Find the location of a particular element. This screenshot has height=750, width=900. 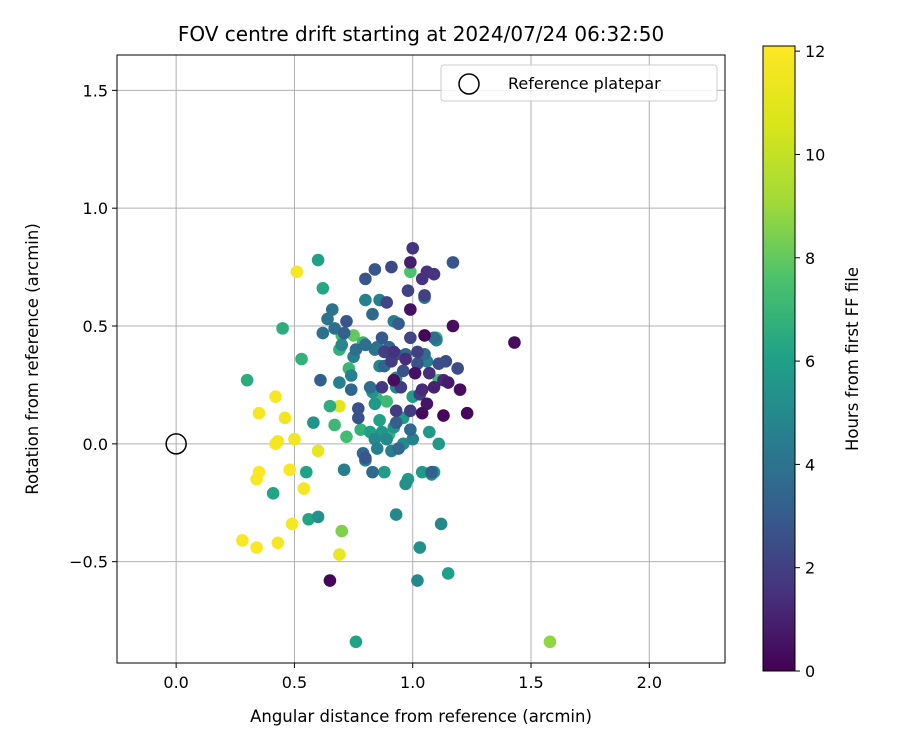

y-axis: −0.5 0.0 0.5 1.0 1.5 is located at coordinates (93, 326).